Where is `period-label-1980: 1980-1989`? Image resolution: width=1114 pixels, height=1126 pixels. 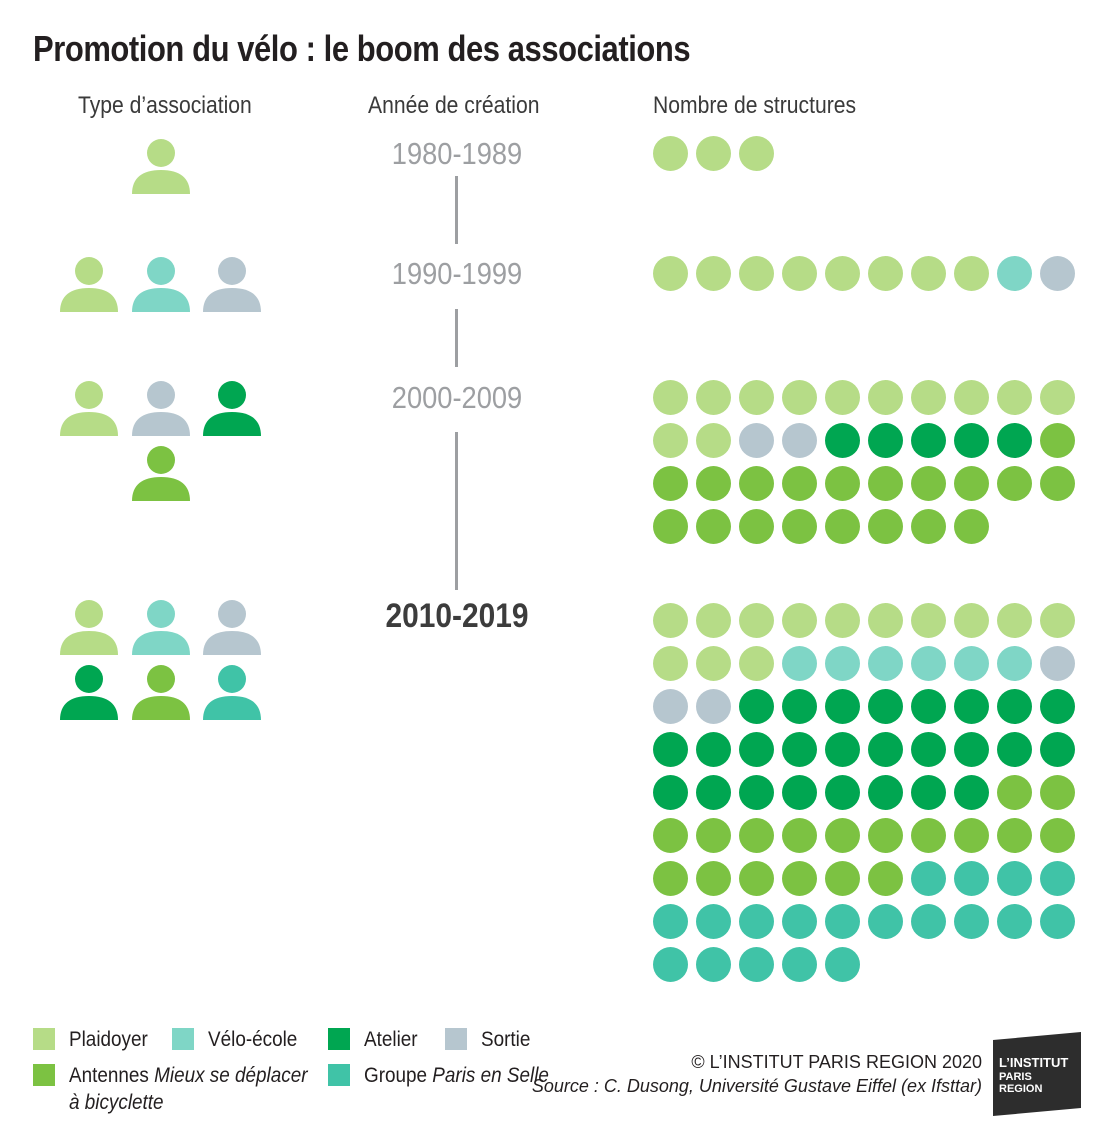
period-label-1980: 1980-1989 is located at coordinates (457, 153).